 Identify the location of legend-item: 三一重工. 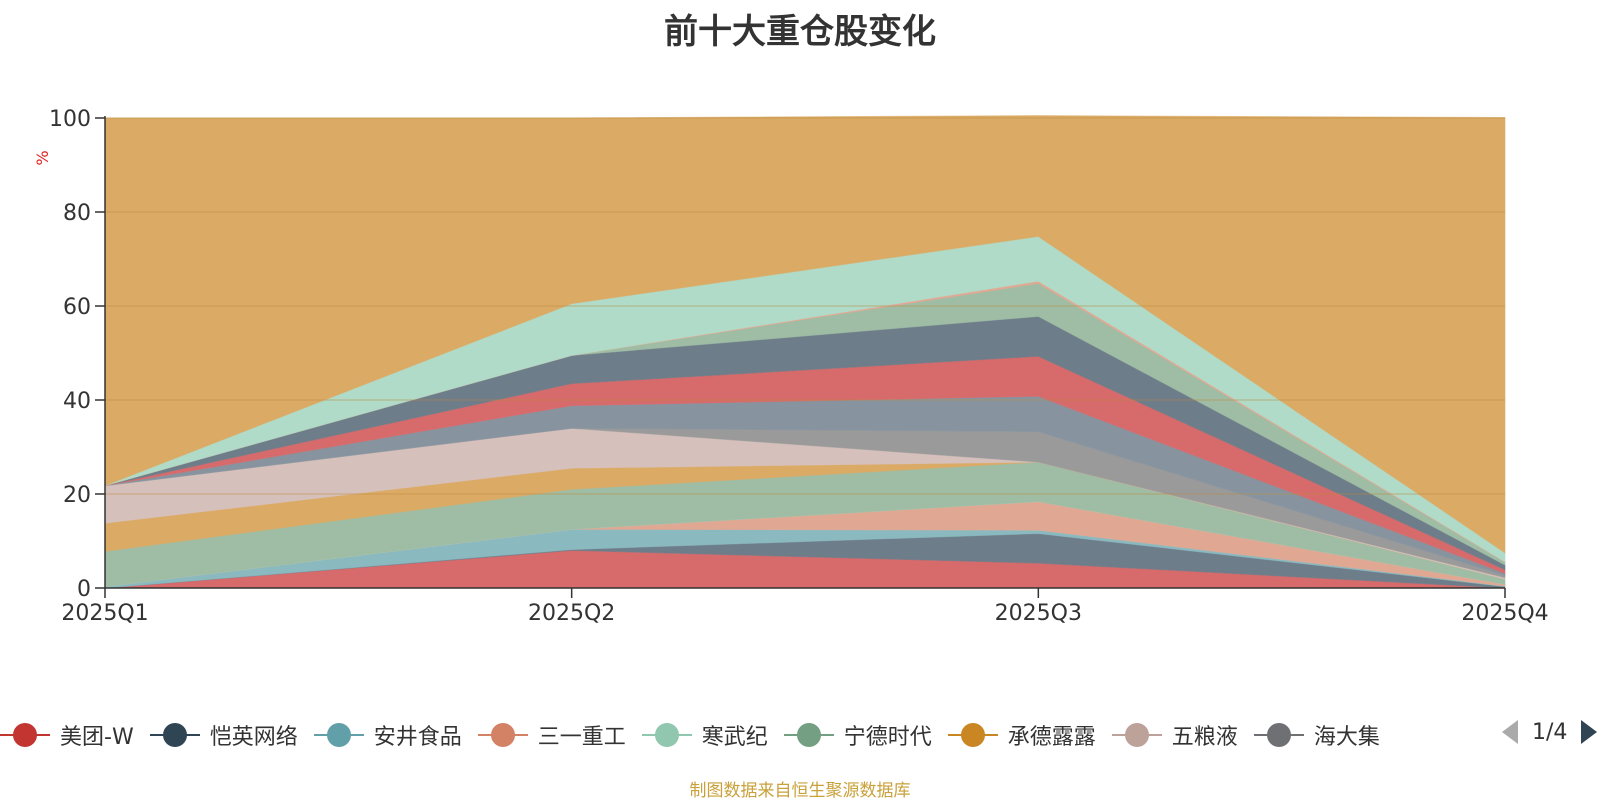
(551, 735).